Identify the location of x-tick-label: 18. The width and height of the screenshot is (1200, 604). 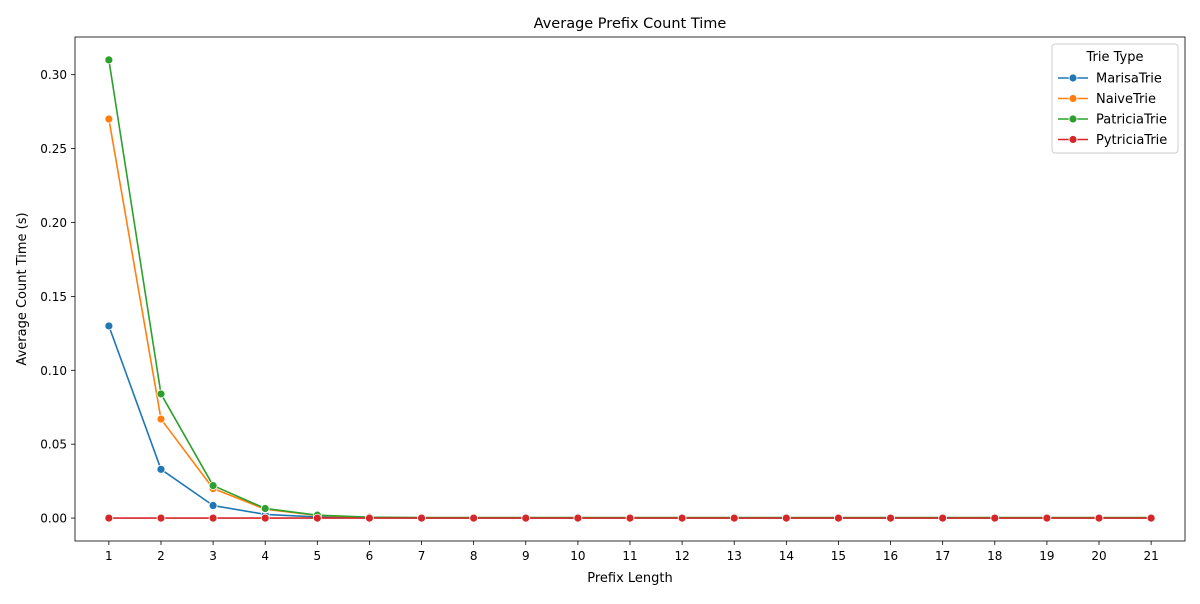
(994, 556).